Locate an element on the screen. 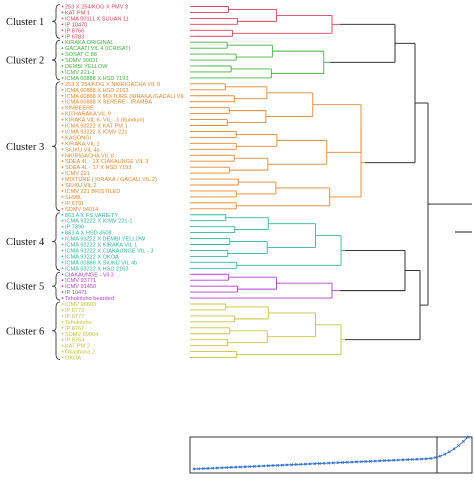  leaf-label: ICMA 93222 X OKOA is located at coordinates (92, 257).